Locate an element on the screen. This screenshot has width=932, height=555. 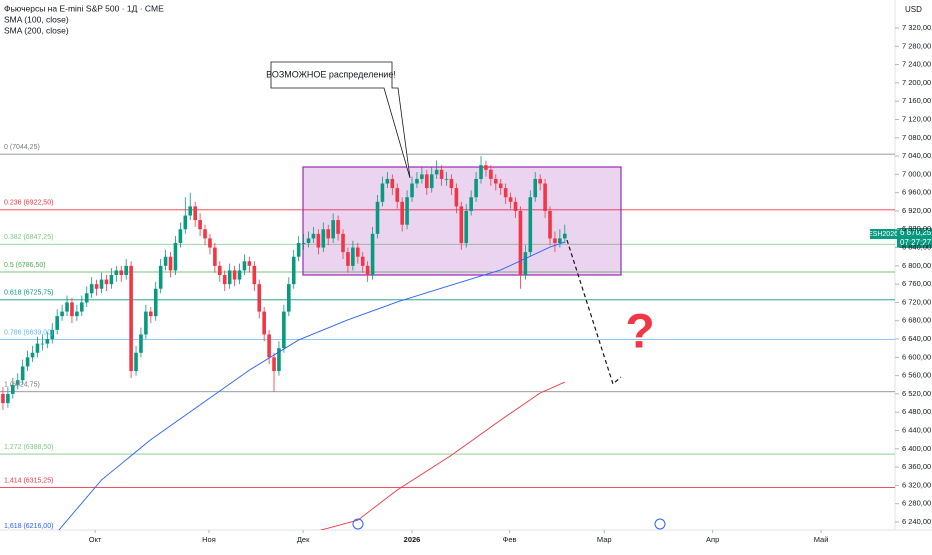
countdown: 07:27:27 is located at coordinates (916, 242).